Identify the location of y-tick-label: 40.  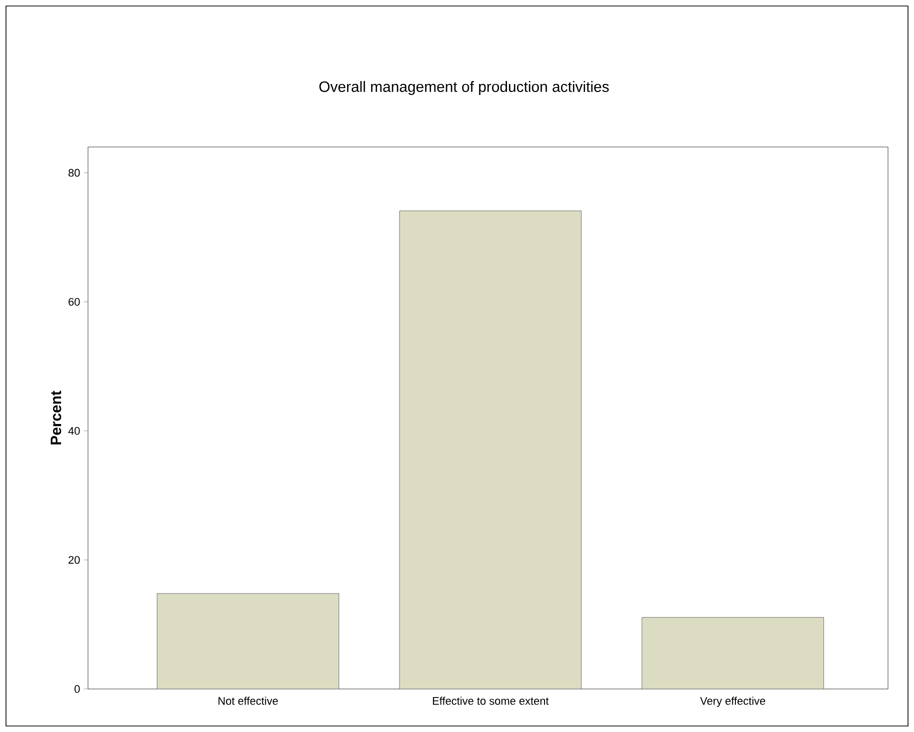
(74, 431).